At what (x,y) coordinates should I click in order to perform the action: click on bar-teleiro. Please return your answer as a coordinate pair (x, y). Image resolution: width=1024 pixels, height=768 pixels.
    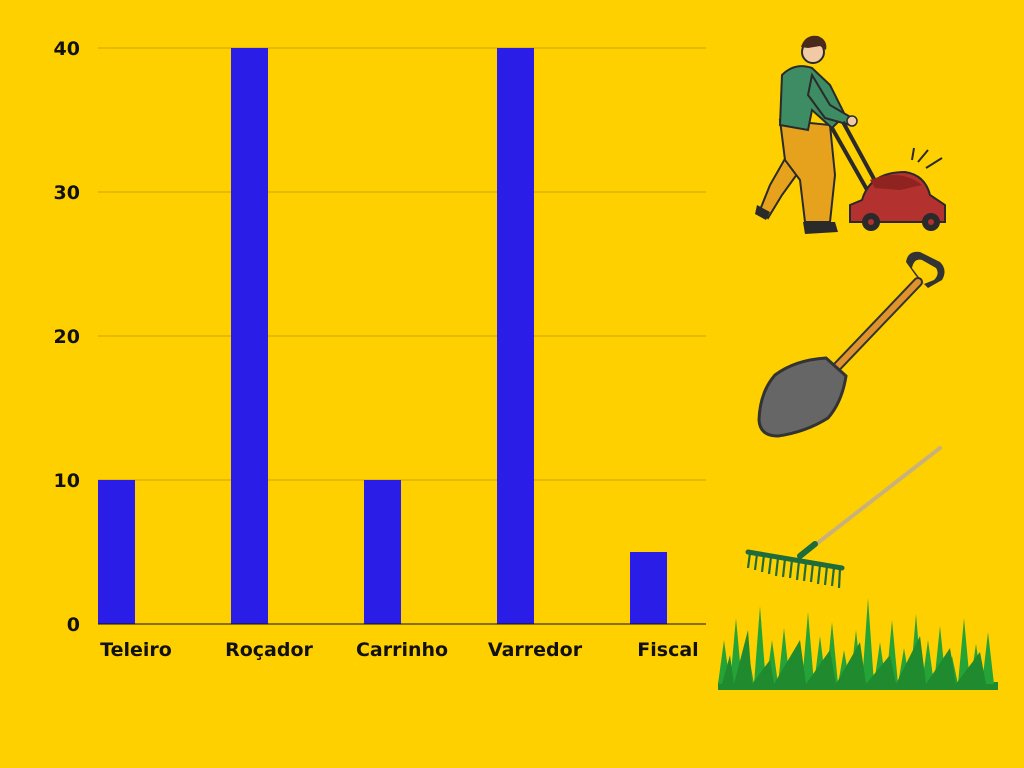
    Looking at the image, I should click on (116, 552).